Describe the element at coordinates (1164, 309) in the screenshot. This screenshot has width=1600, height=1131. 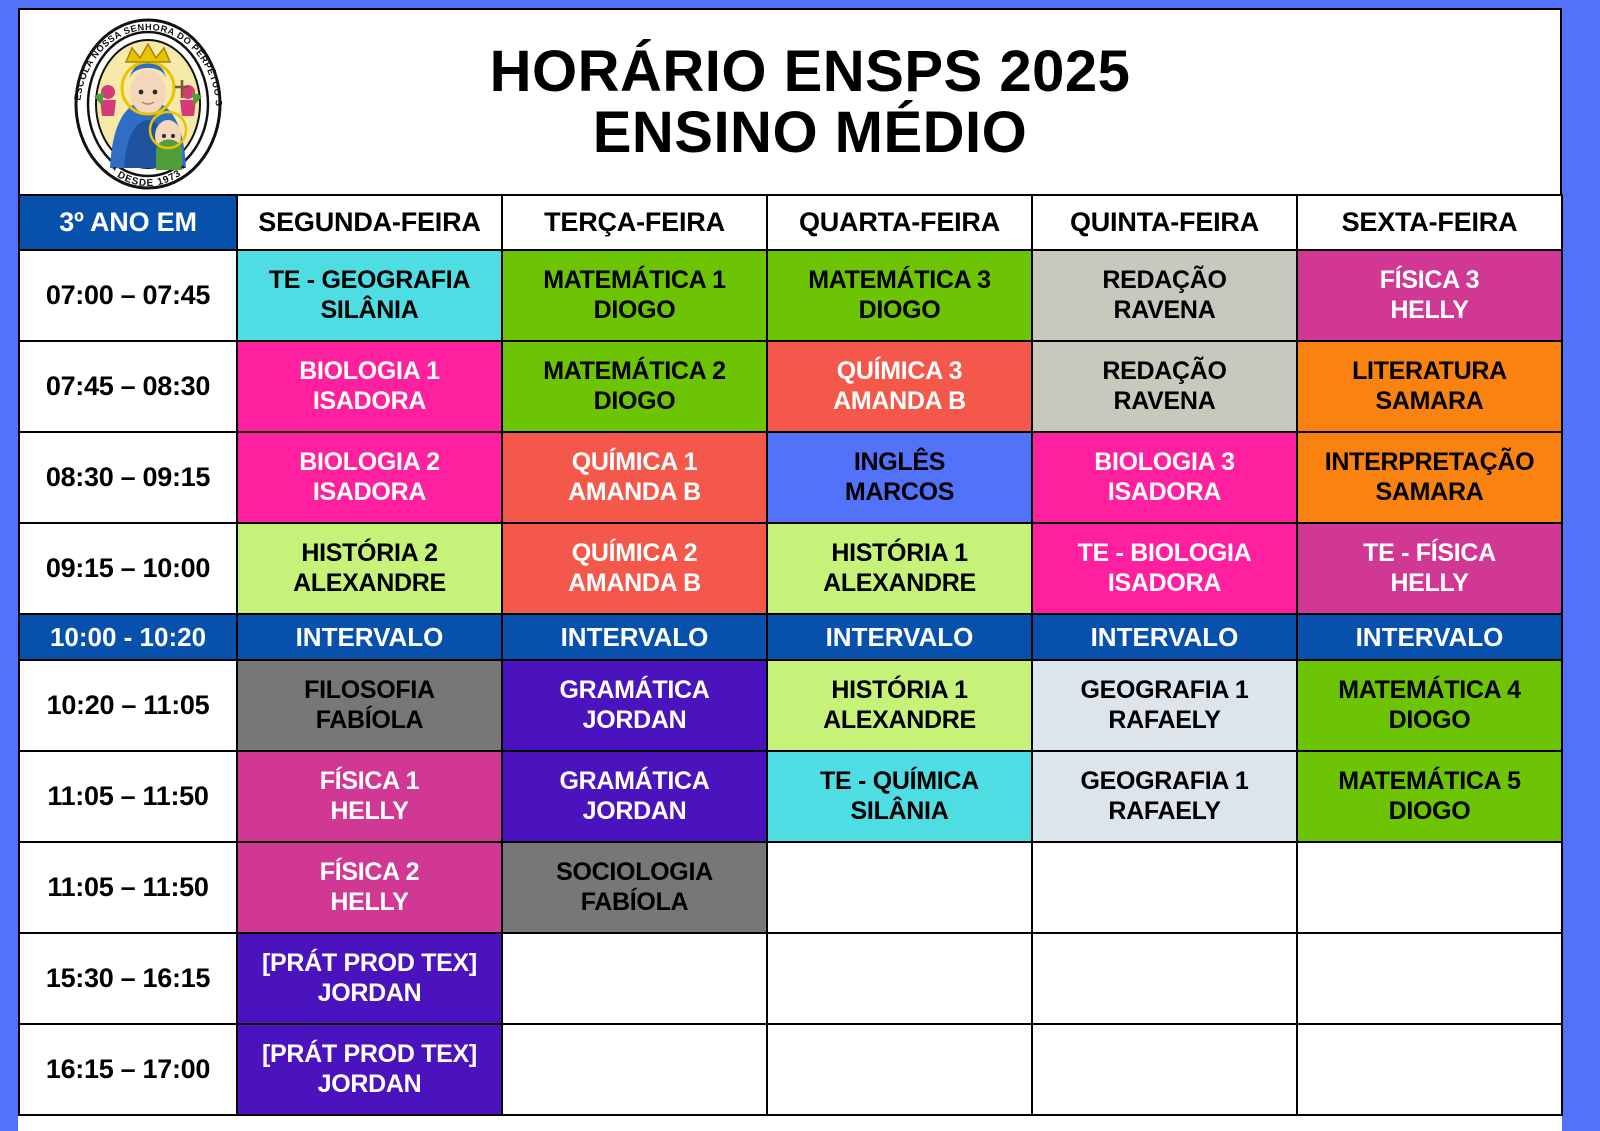
I see `teacher: RAVENA` at that location.